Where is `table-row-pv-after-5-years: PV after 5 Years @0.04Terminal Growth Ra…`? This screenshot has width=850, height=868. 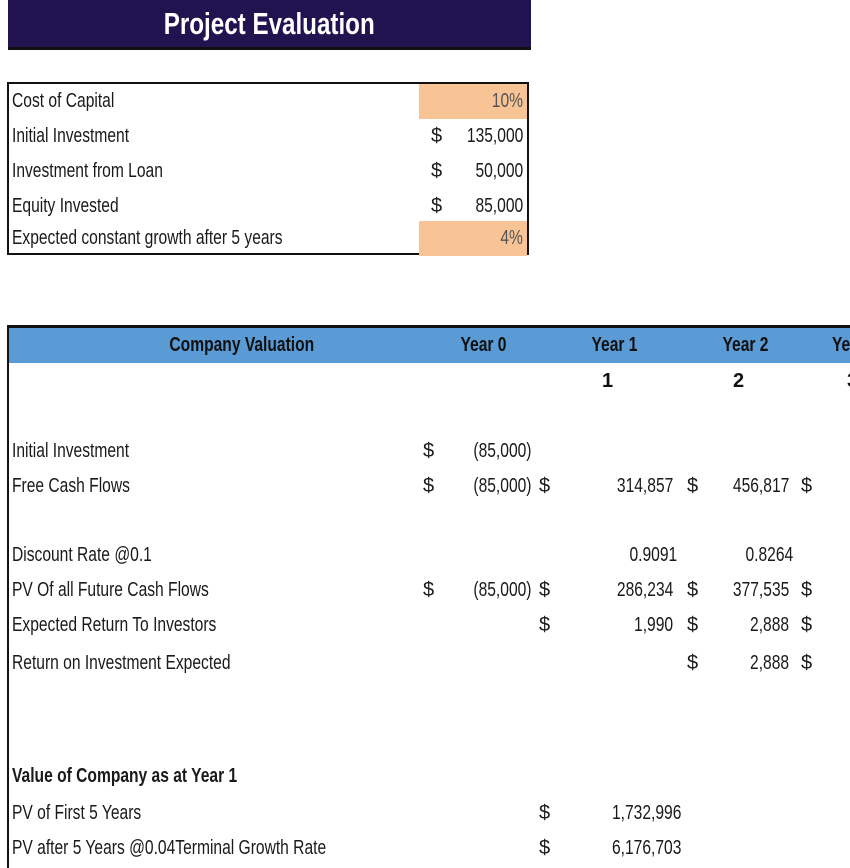
table-row-pv-after-5-years: PV after 5 Years @0.04Terminal Growth Ra… is located at coordinates (429, 850).